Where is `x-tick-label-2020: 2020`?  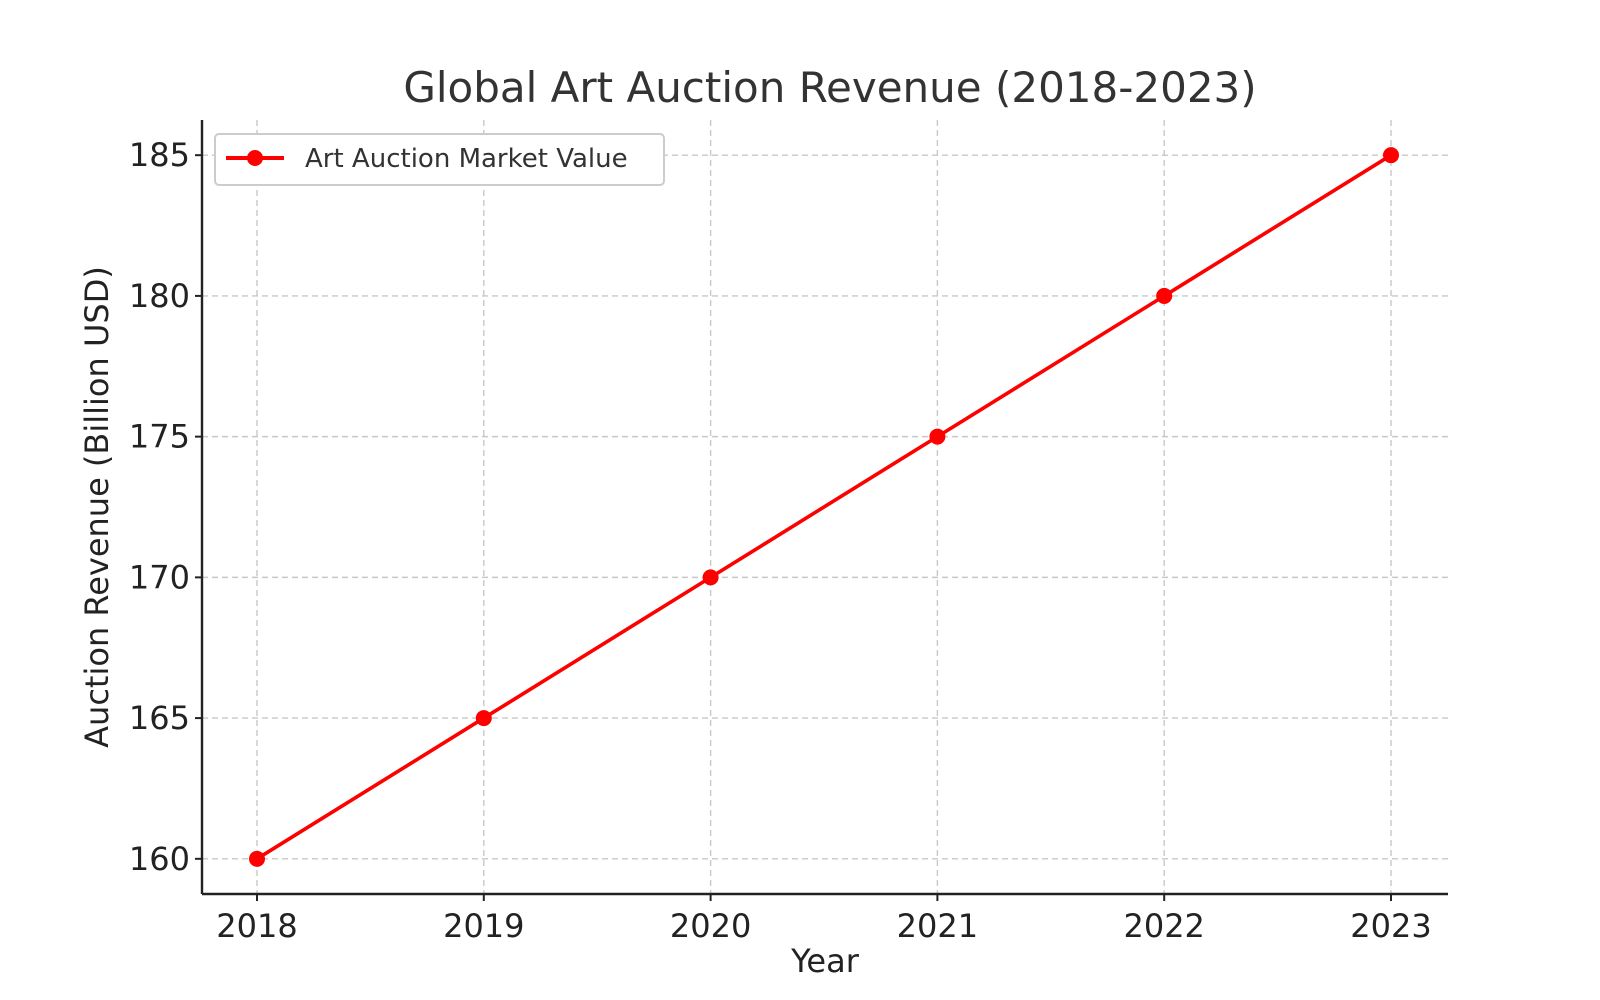
x-tick-label-2020: 2020 is located at coordinates (710, 926).